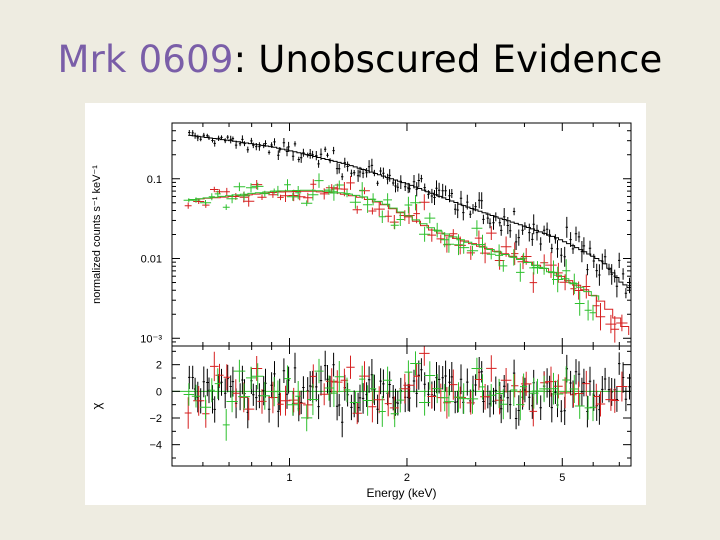  What do you see at coordinates (155, 446) in the screenshot?
I see `residual-y-tick-label: −4` at bounding box center [155, 446].